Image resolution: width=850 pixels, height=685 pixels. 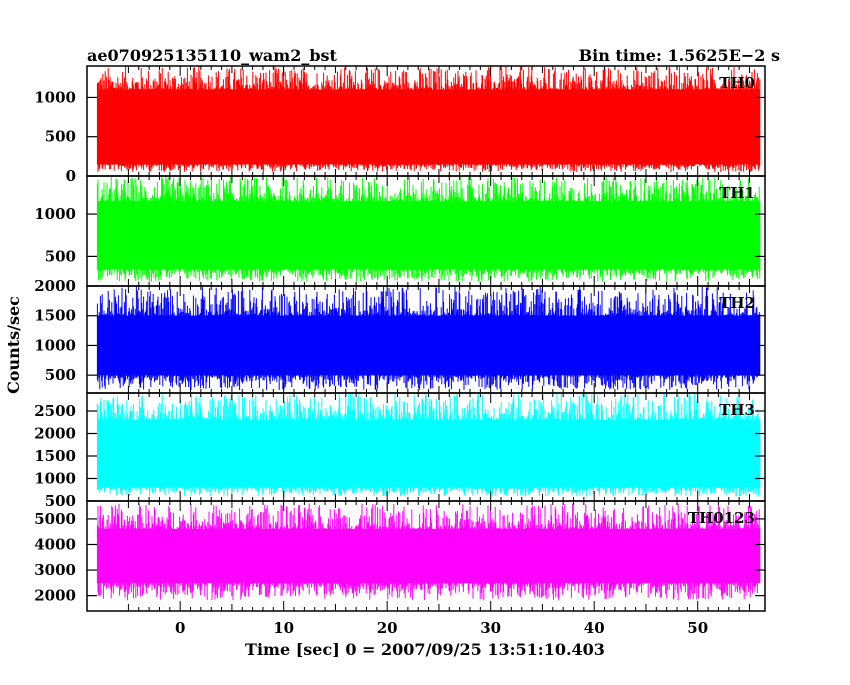 I want to click on series-th0-band, so click(x=428, y=127).